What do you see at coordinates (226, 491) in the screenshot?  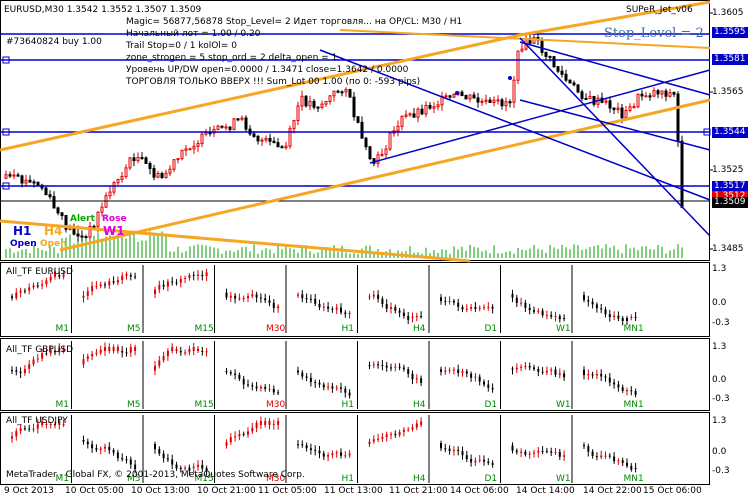 I see `date-label: 10 Oct 21:00` at bounding box center [226, 491].